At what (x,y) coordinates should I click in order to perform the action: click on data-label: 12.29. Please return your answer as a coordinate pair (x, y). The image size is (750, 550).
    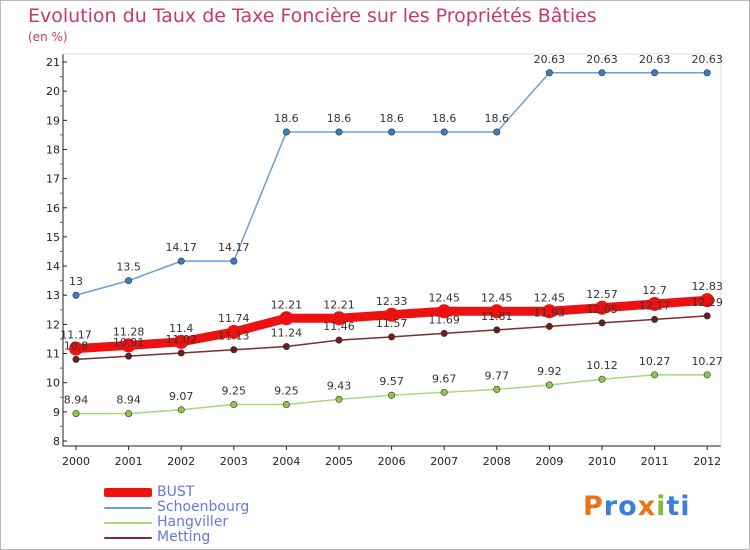
    Looking at the image, I should click on (707, 302).